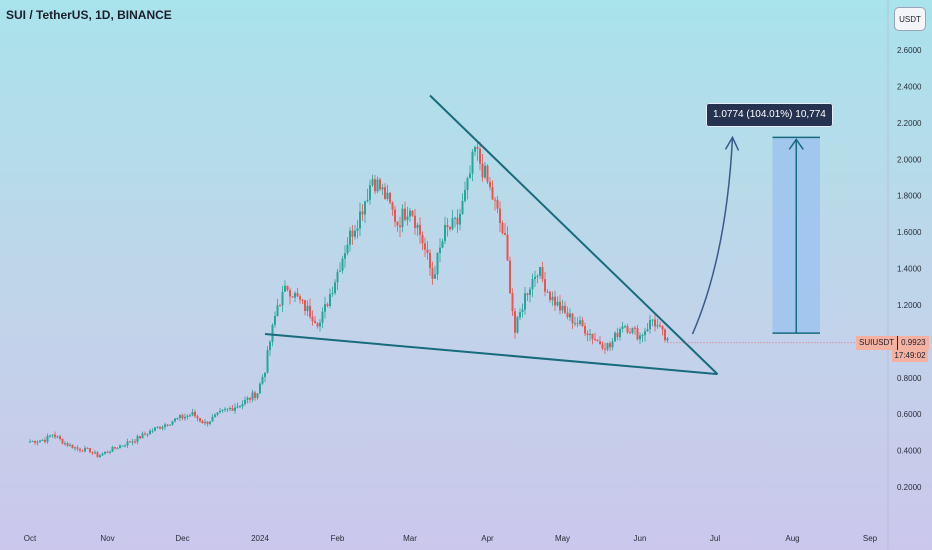 The height and width of the screenshot is (550, 932). I want to click on bar-countdown: 17:49:02, so click(910, 356).